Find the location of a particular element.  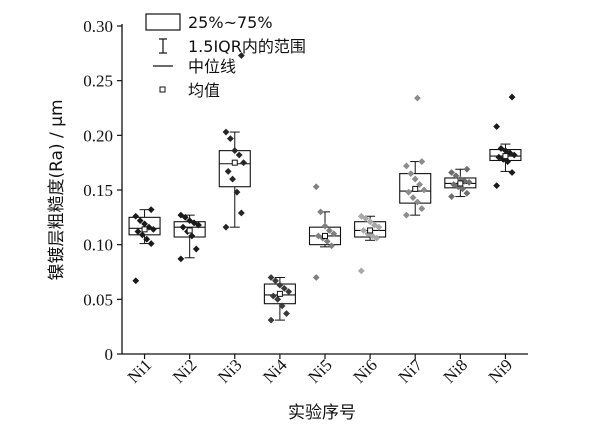

x-tick-label: Ni4 is located at coordinates (275, 371).